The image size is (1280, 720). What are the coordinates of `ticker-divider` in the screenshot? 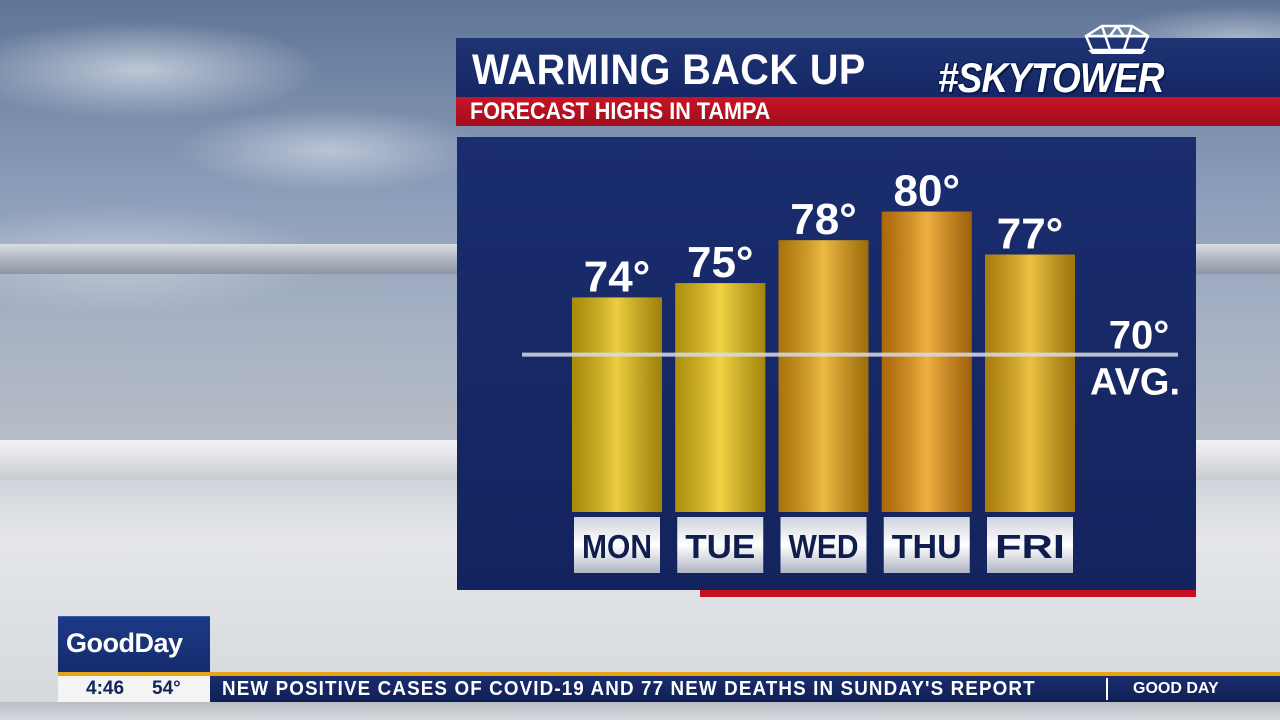 It's located at (1107, 689).